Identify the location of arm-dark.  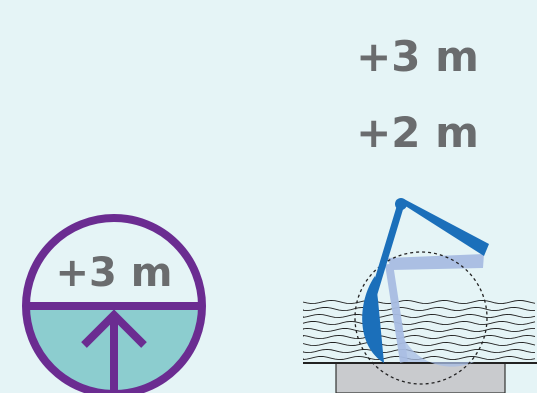
(425, 280).